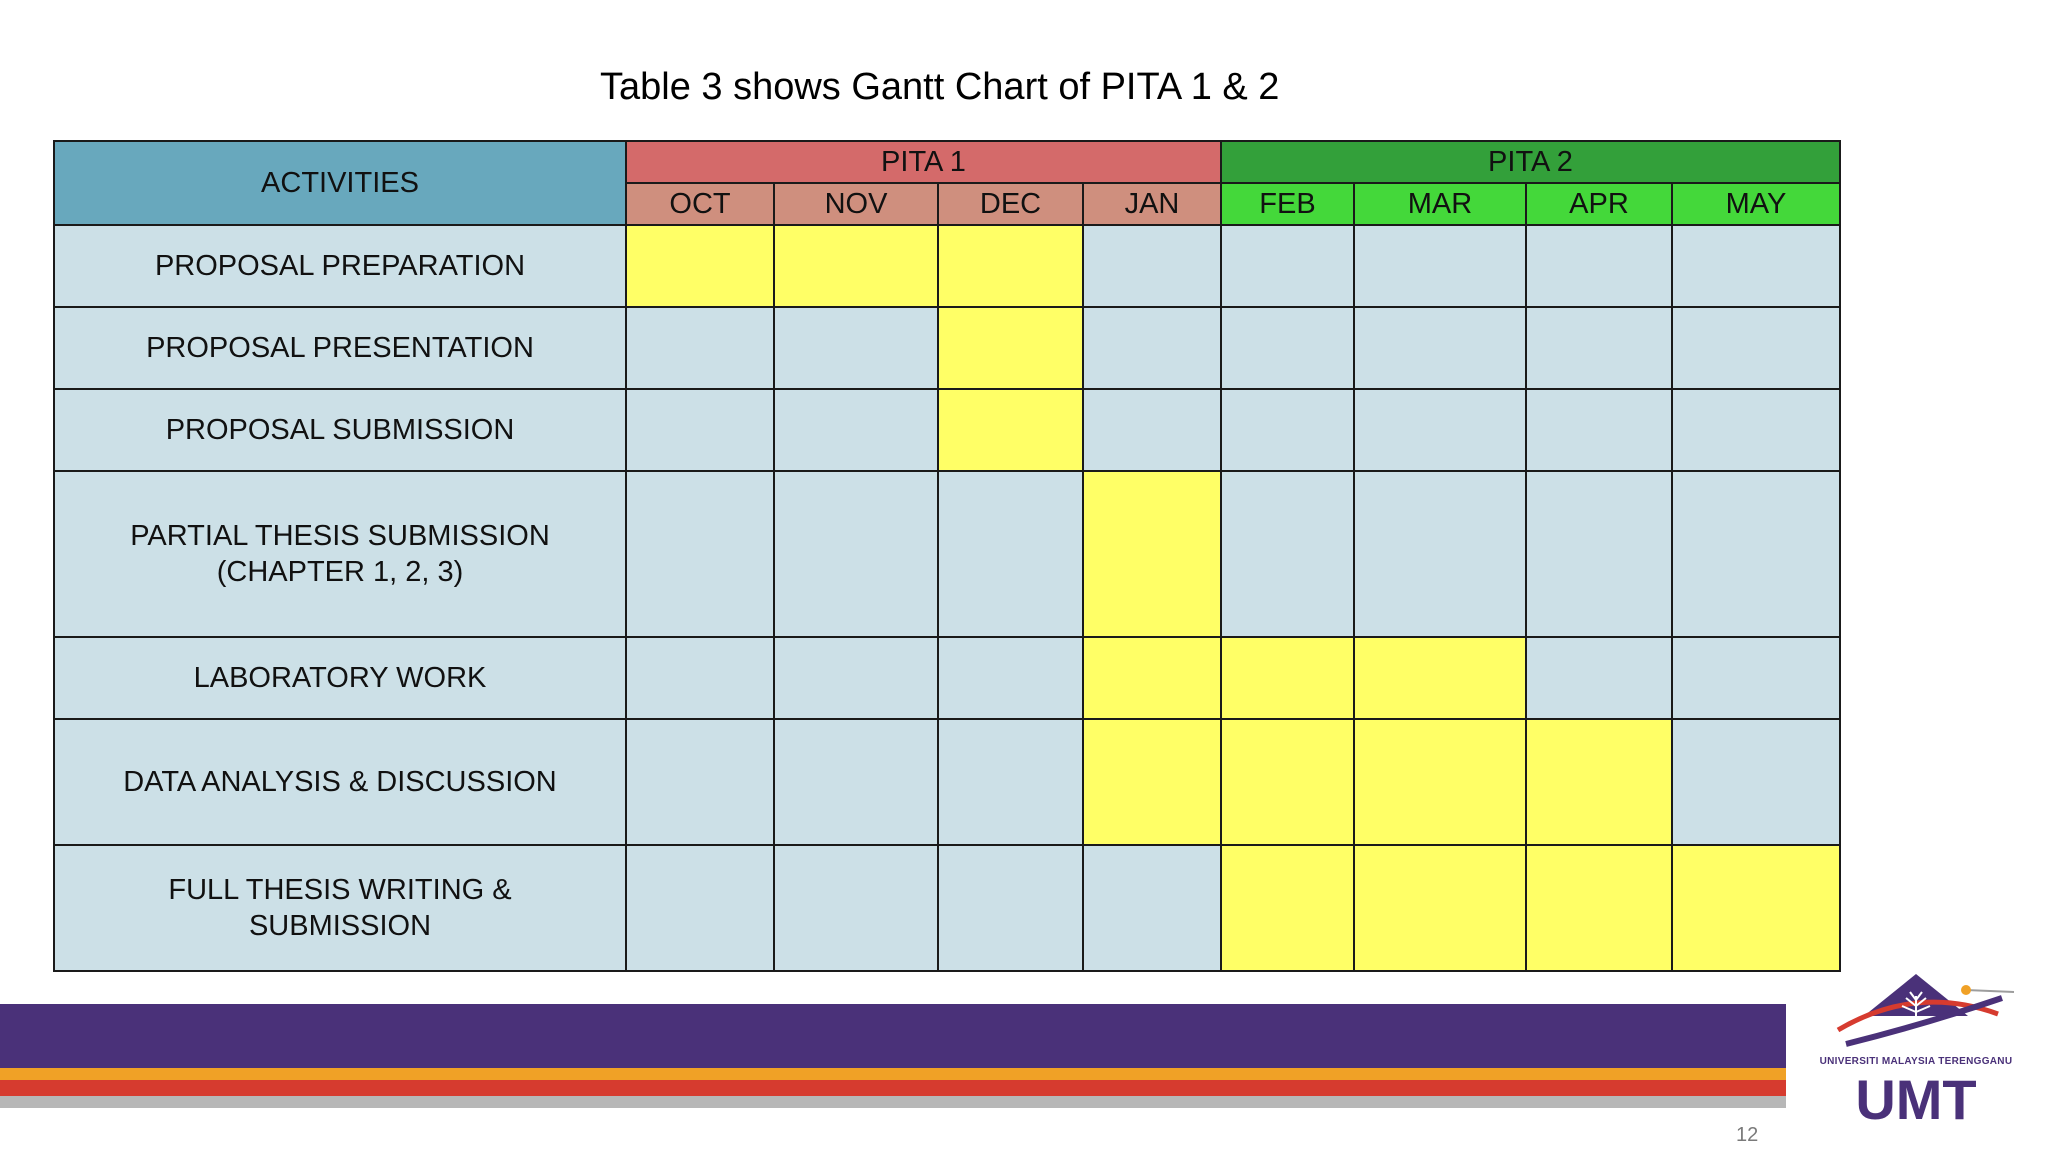 This screenshot has width=2048, height=1152. What do you see at coordinates (893, 1074) in the screenshot?
I see `footer-band-orange` at bounding box center [893, 1074].